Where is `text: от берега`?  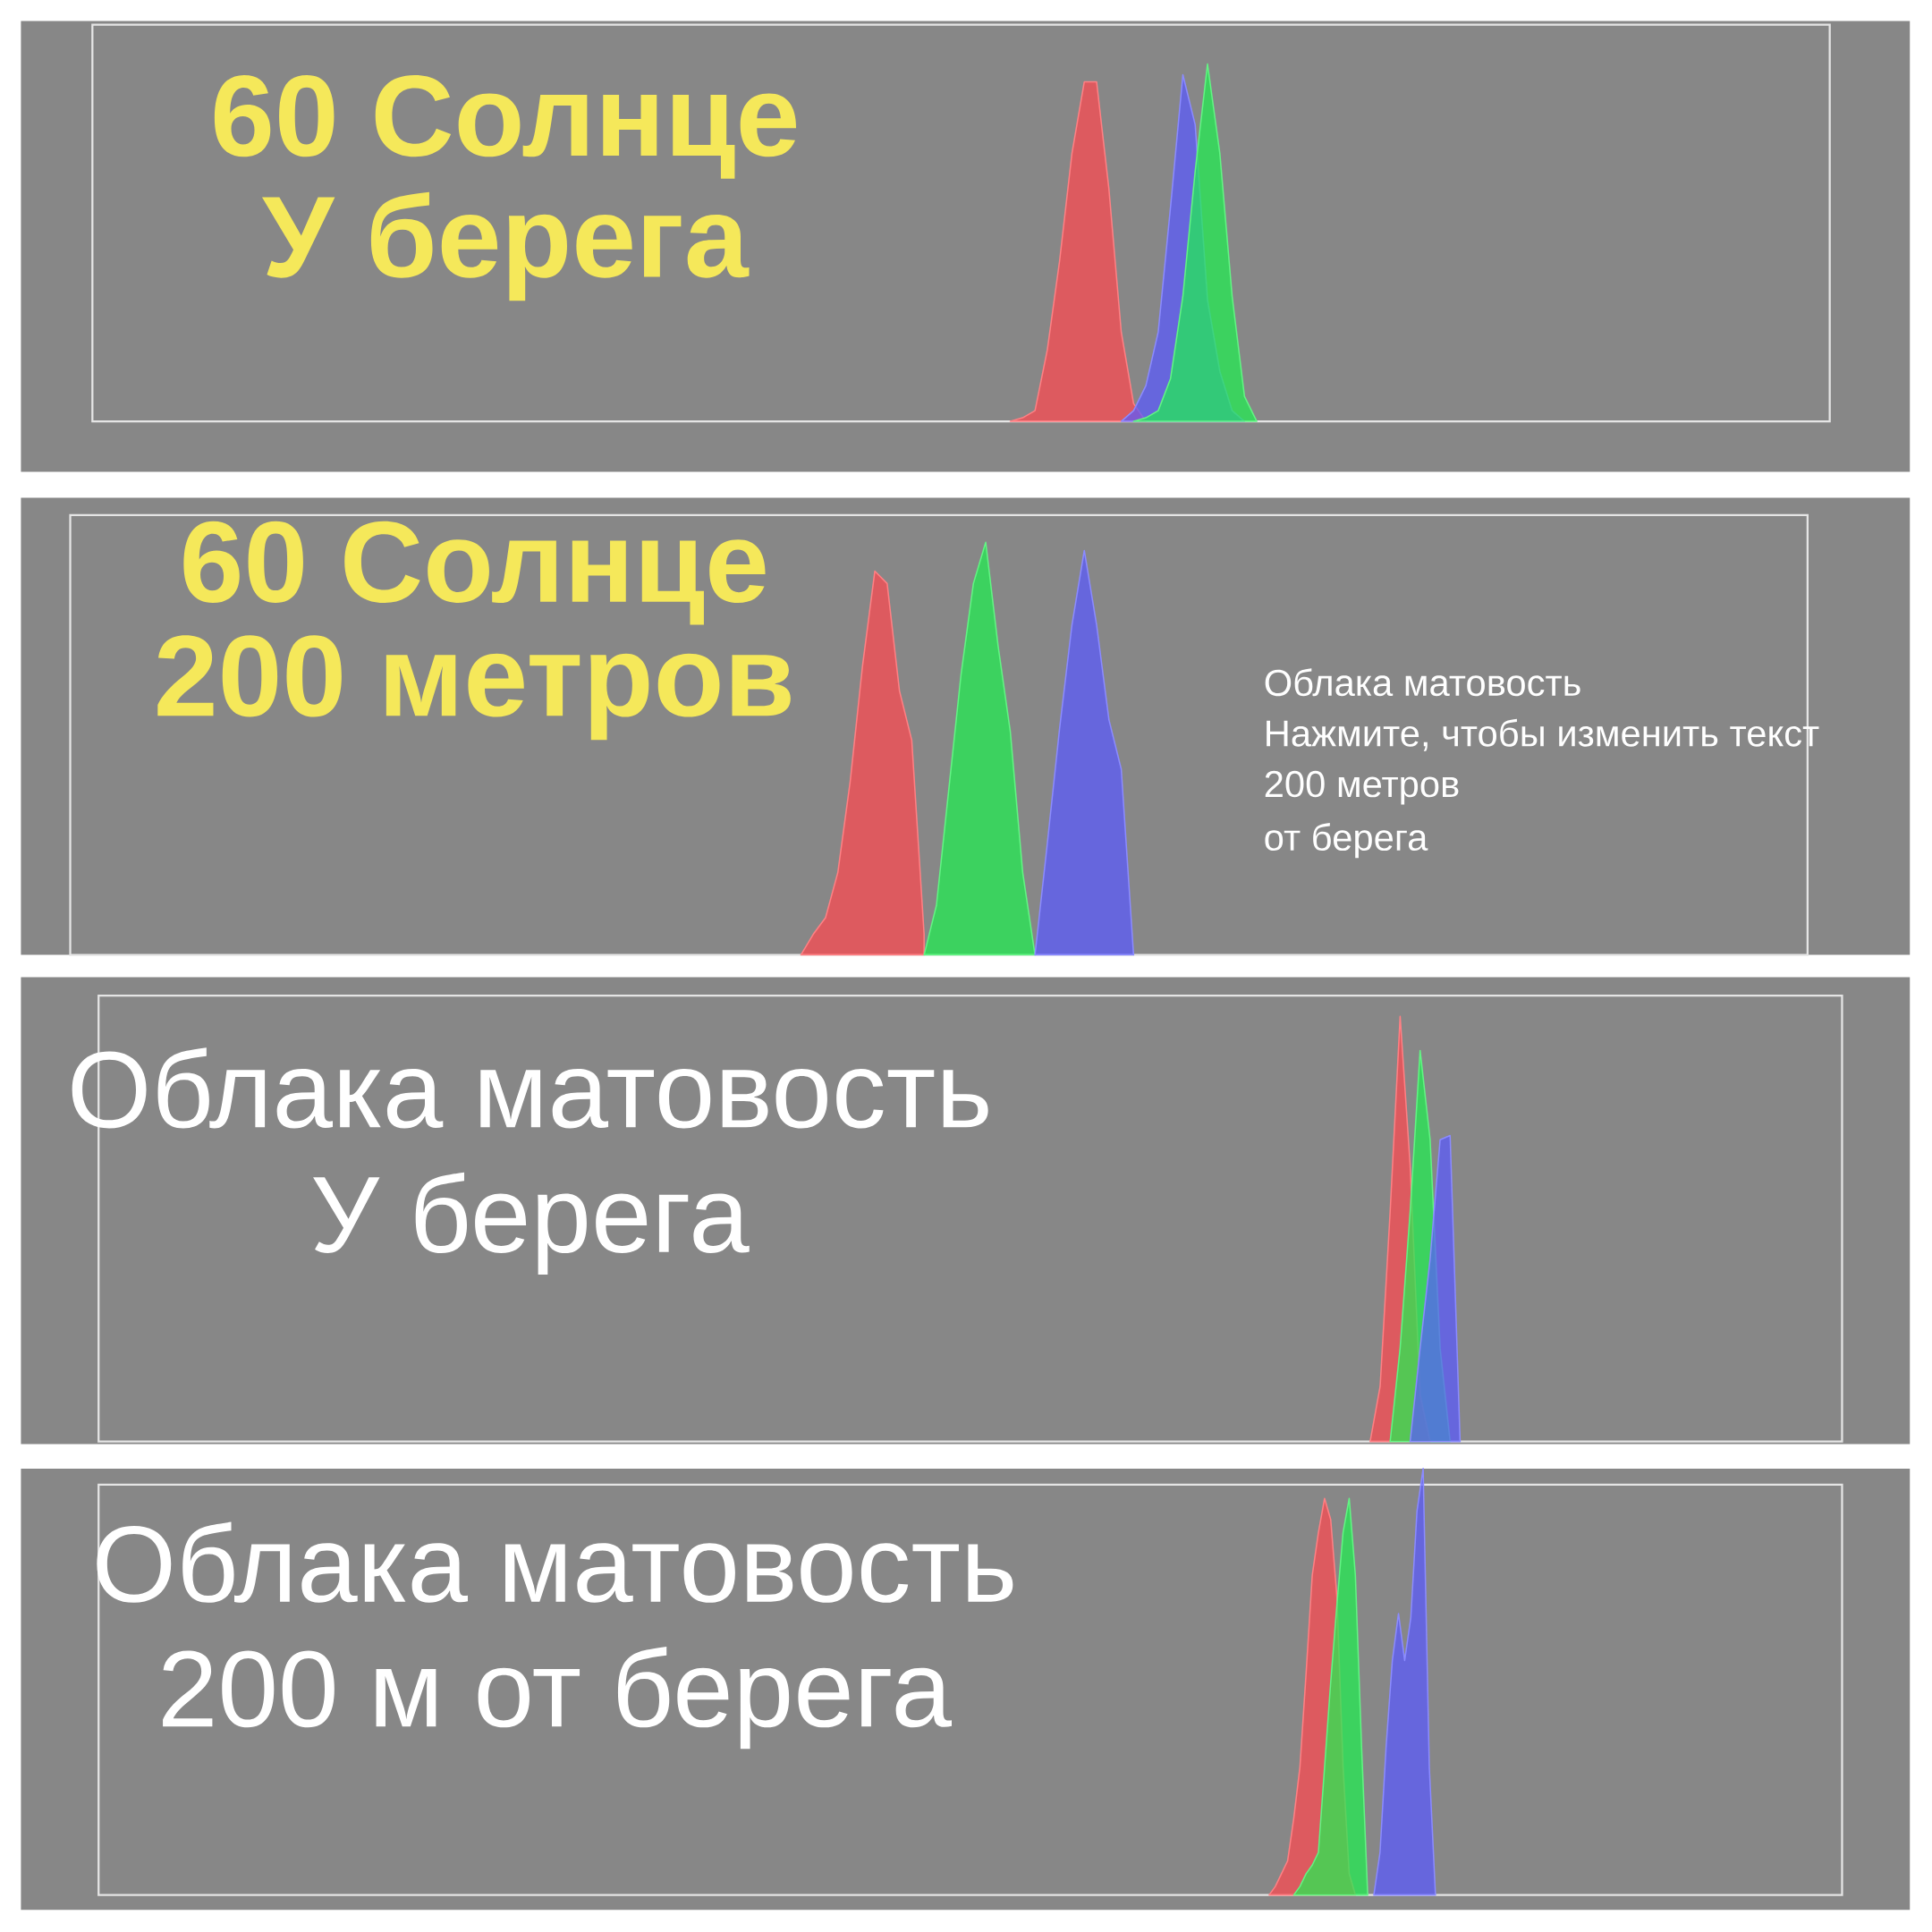 text: от берега is located at coordinates (1346, 841).